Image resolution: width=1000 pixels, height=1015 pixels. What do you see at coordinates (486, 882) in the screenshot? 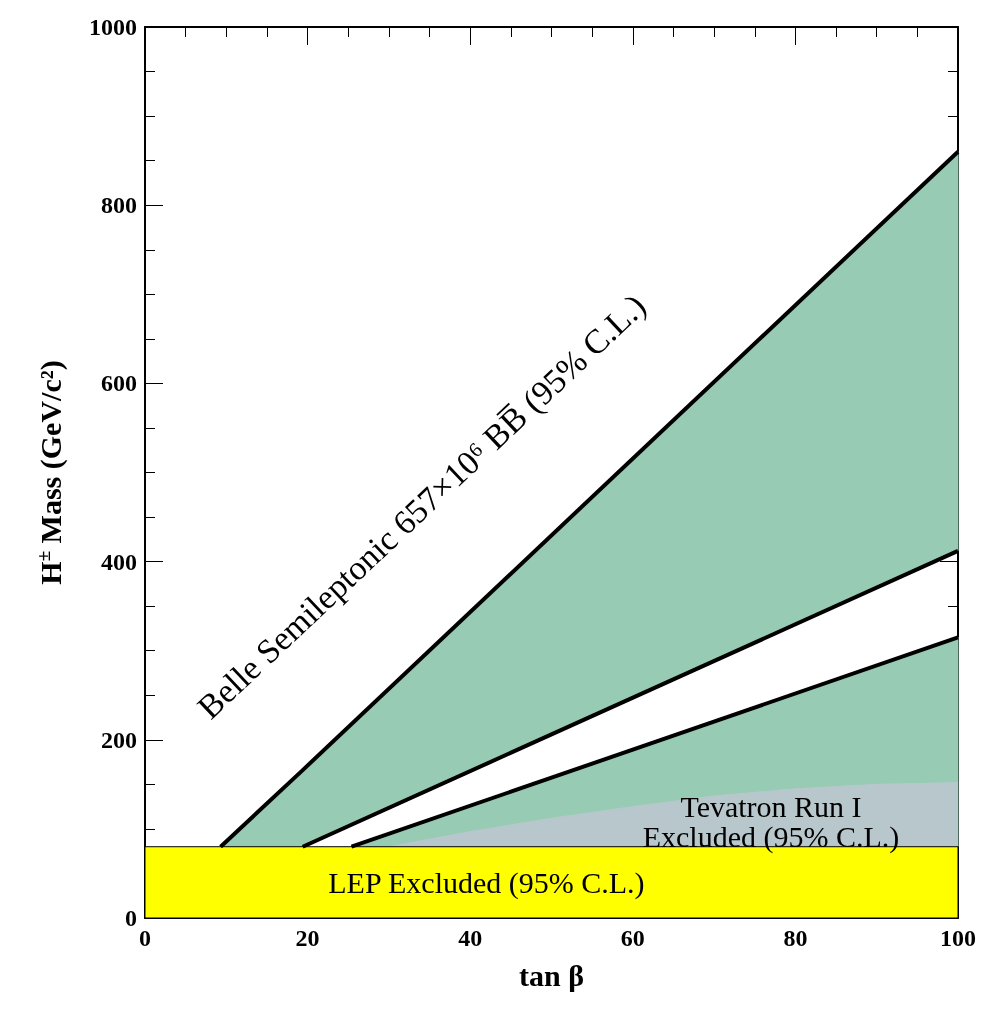
I see `band-label: LEP Excluded (95% C.L.)` at bounding box center [486, 882].